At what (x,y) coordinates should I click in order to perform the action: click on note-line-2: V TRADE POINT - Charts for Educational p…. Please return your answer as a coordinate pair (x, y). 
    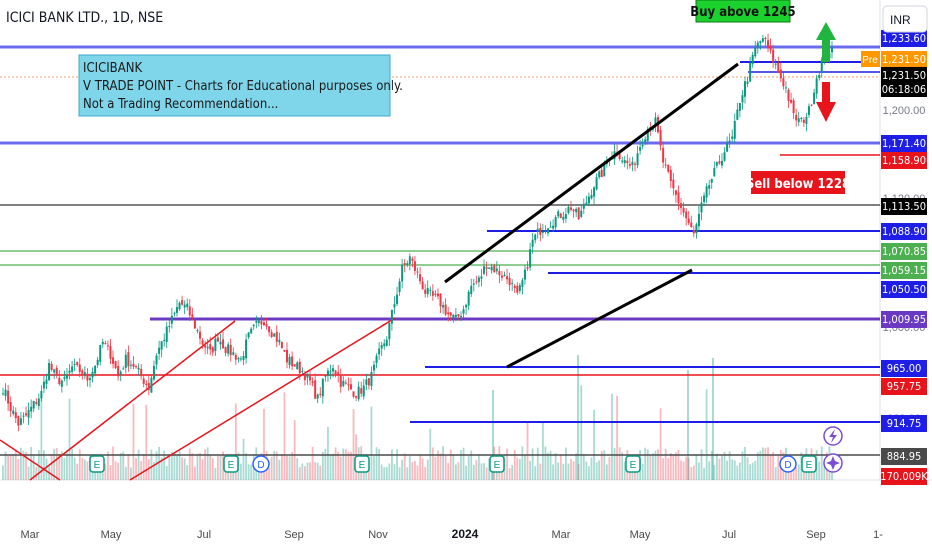
    Looking at the image, I should click on (243, 86).